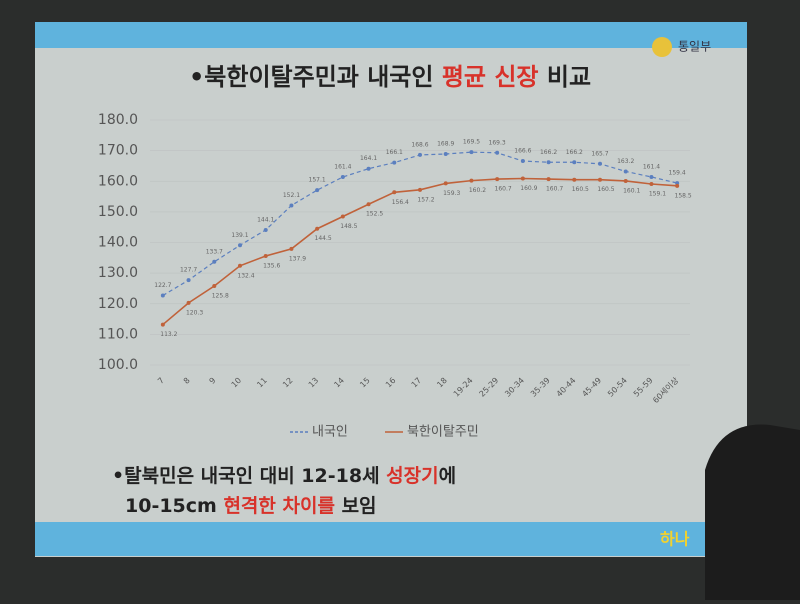 This screenshot has height=604, width=800. Describe the element at coordinates (451, 193) in the screenshot. I see `data-label: 159.3` at that location.